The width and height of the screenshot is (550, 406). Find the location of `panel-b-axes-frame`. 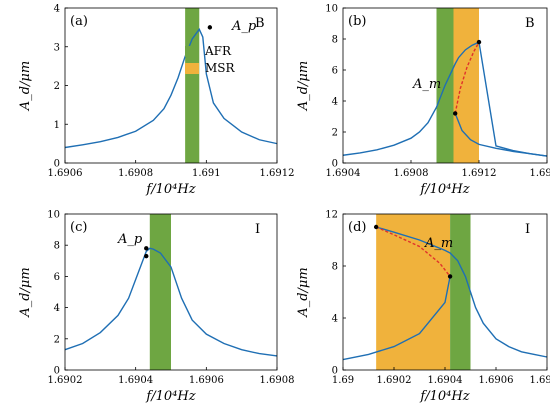

panel-b-axes-frame is located at coordinates (445, 85).